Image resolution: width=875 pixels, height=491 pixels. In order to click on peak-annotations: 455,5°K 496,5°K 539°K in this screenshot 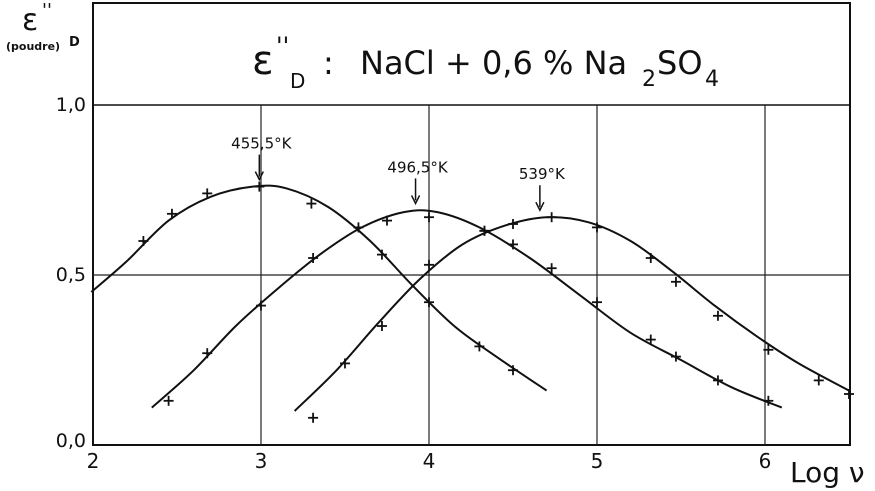, I will do `click(398, 173)`.